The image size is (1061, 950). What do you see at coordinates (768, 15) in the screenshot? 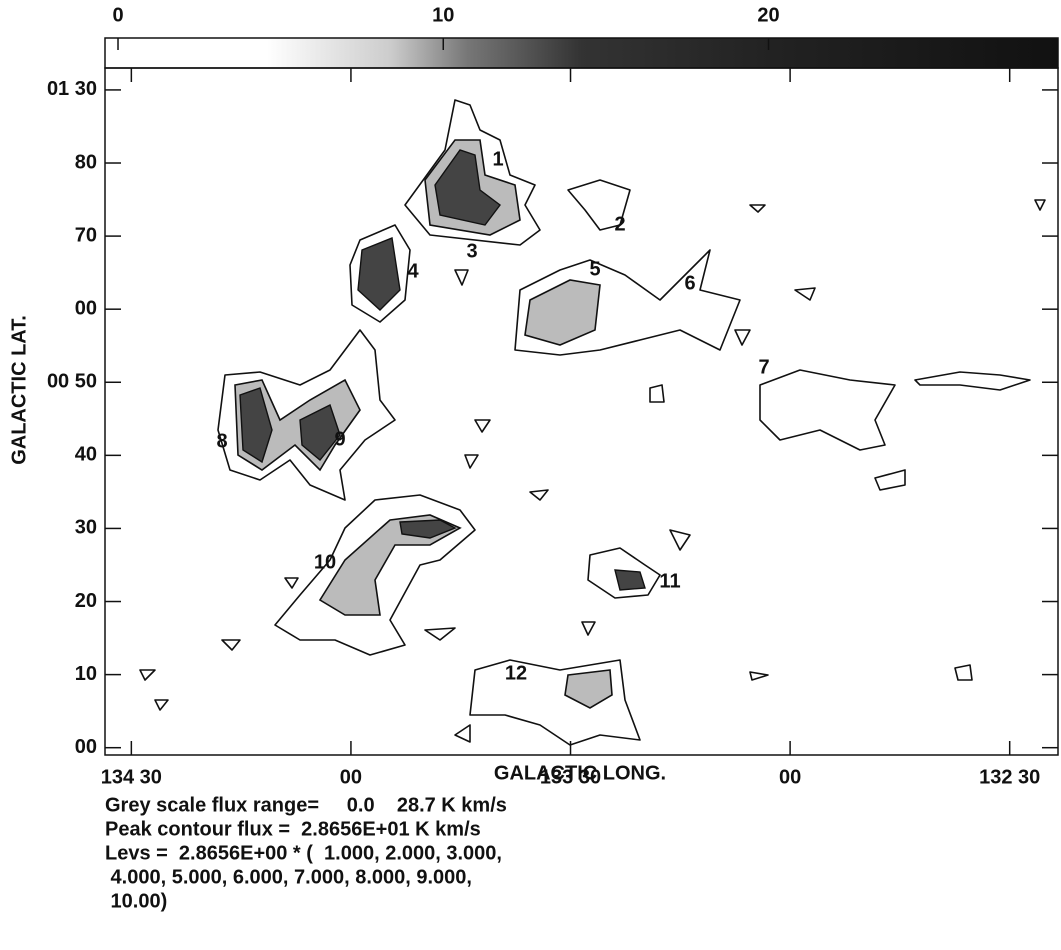
I see `colorbar-tick-label: 20` at bounding box center [768, 15].